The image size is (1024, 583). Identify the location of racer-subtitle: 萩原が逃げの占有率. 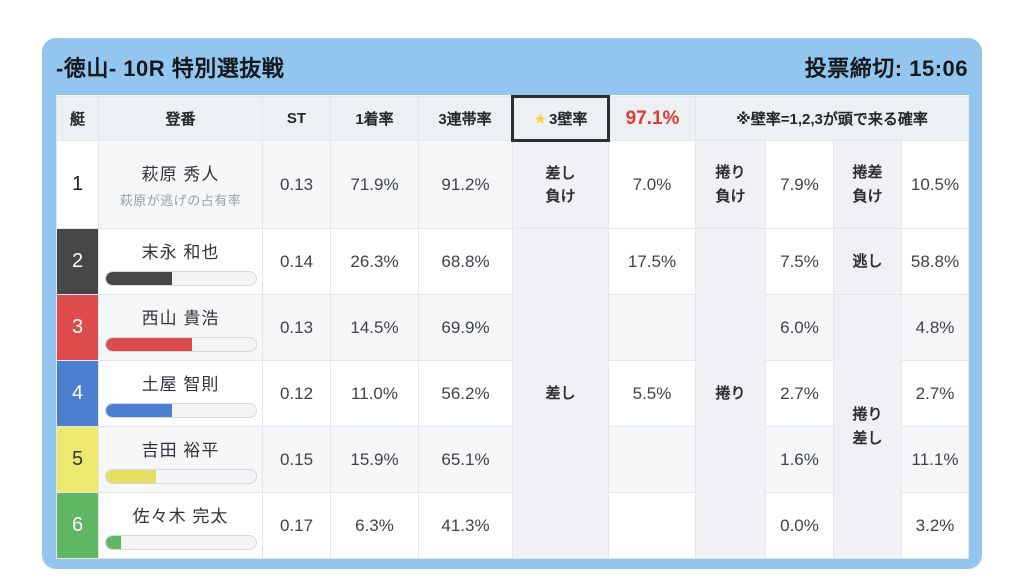
(180, 200).